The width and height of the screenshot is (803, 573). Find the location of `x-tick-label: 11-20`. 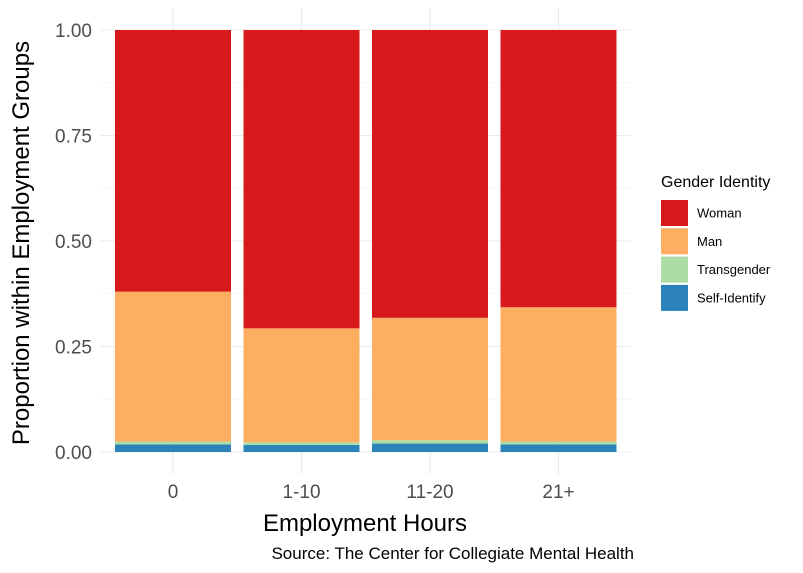

x-tick-label: 11-20 is located at coordinates (429, 492).